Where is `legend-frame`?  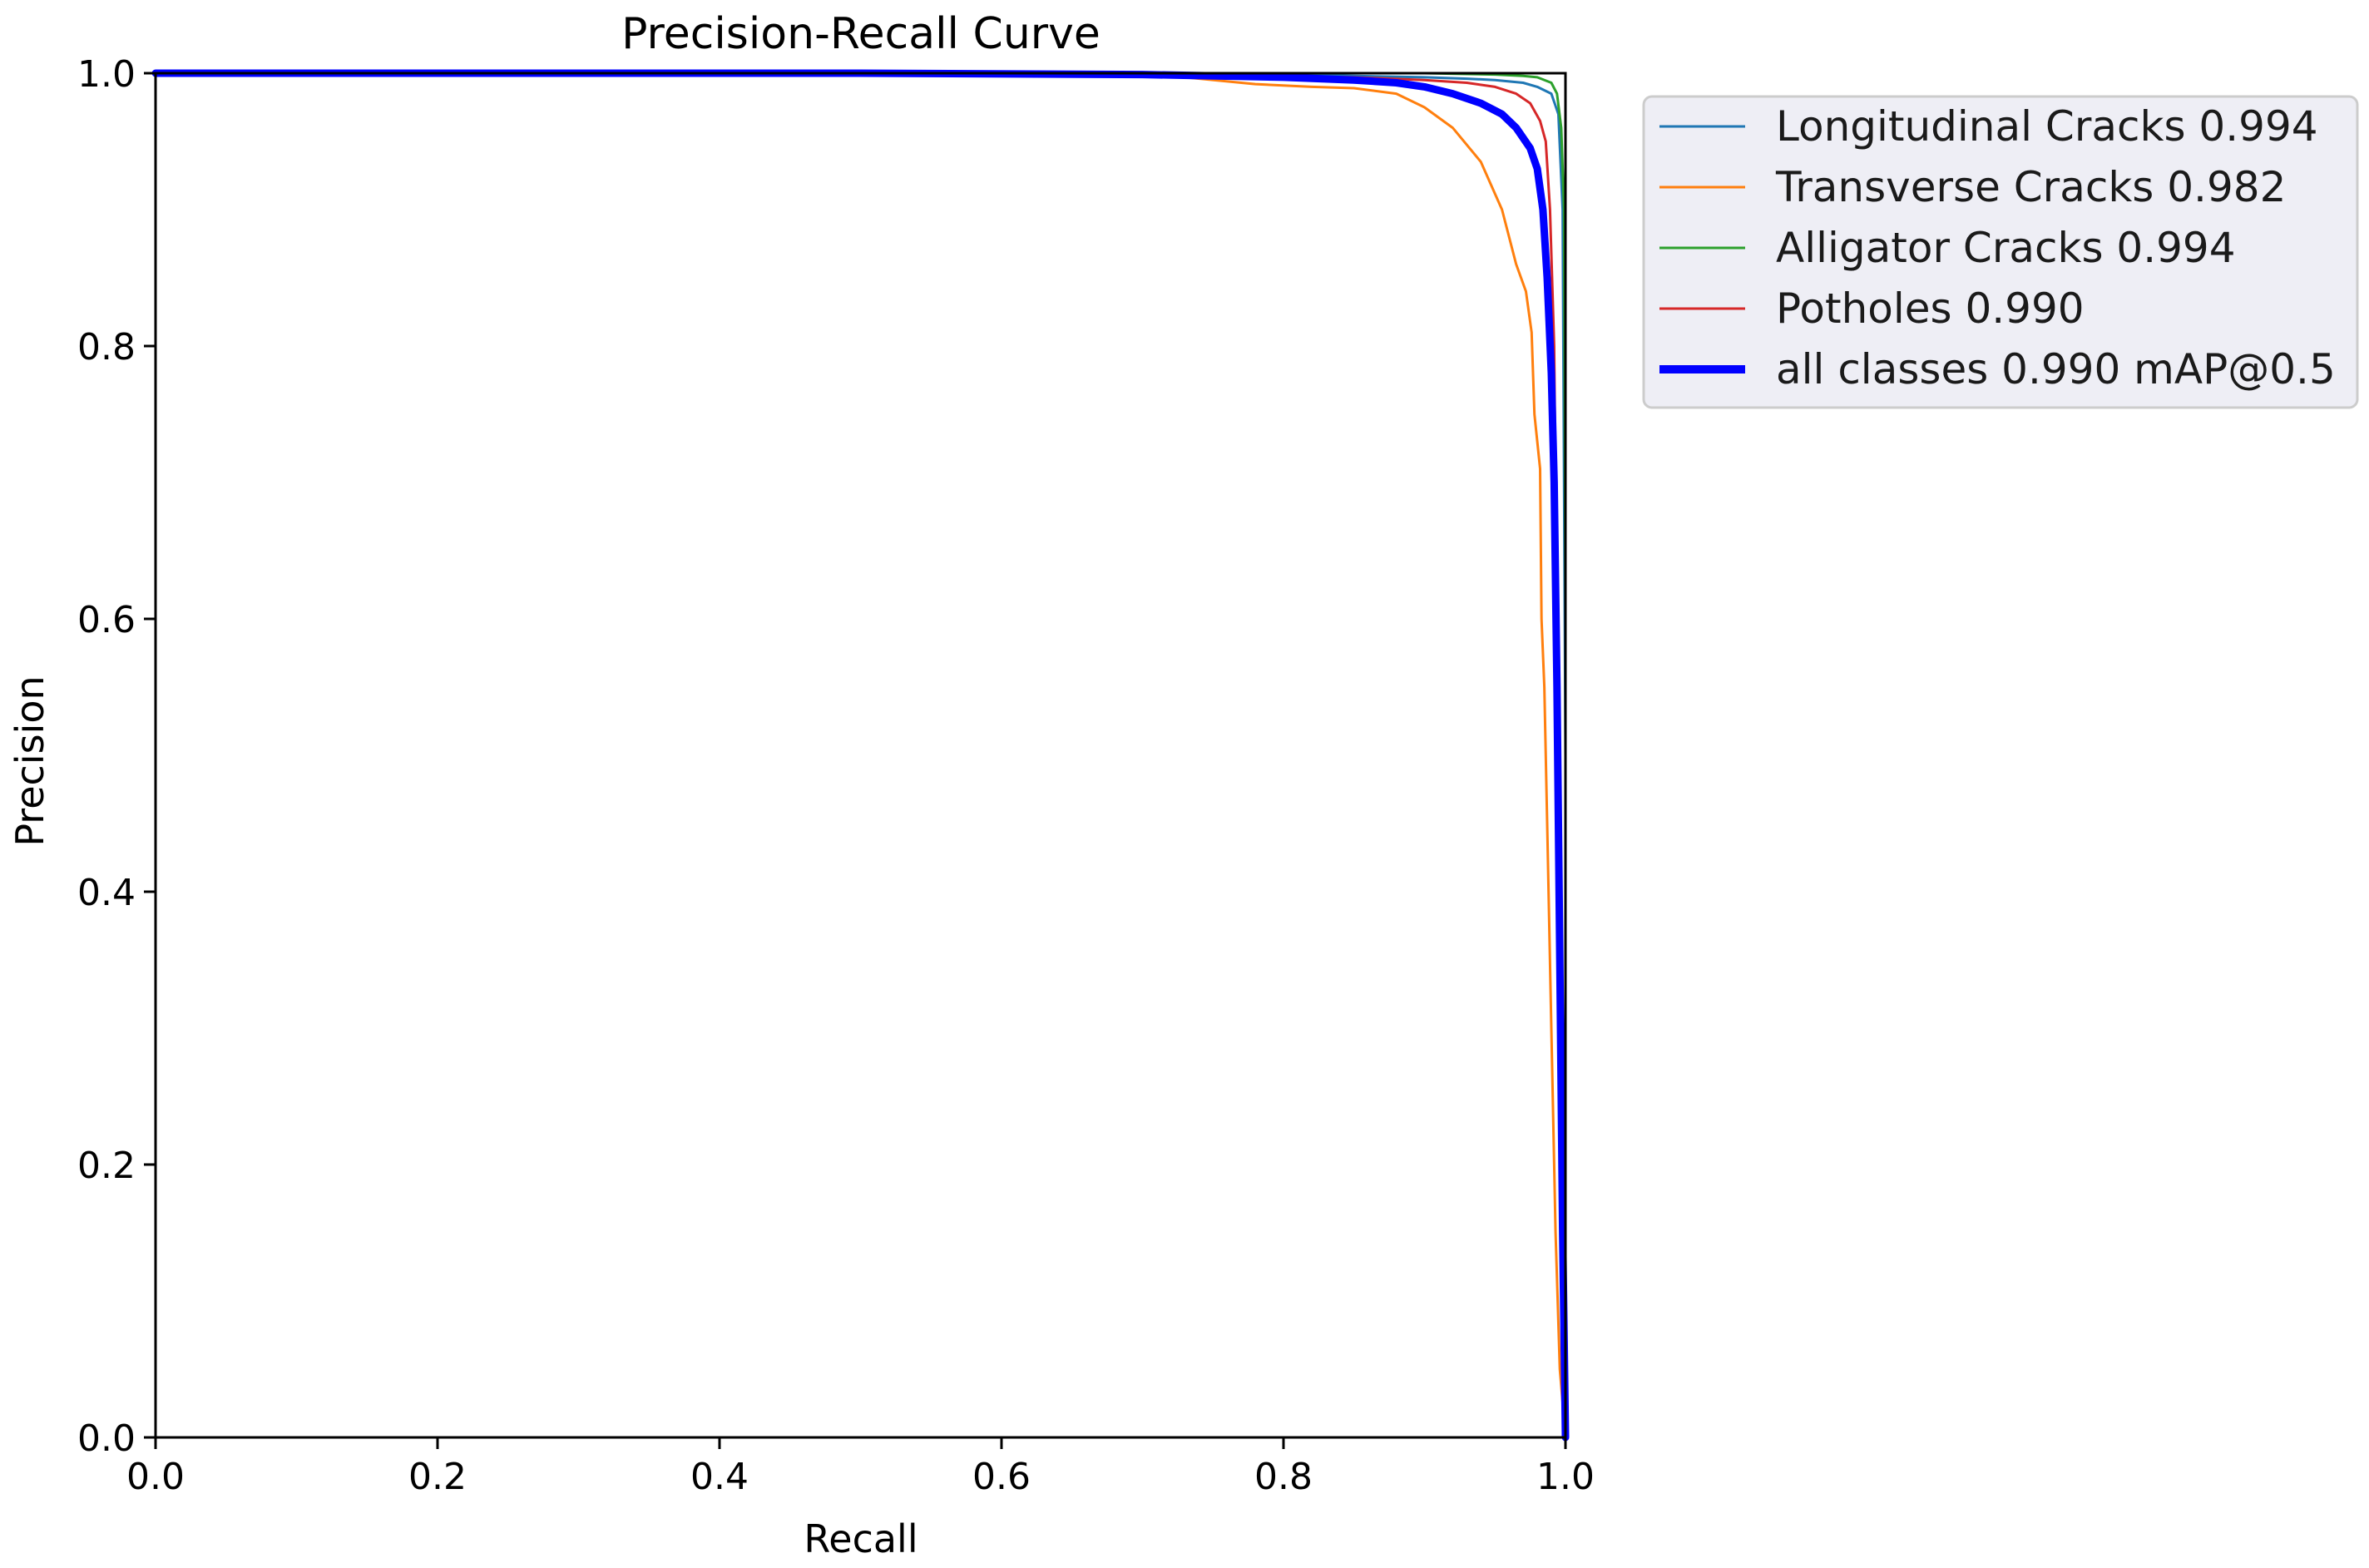
legend-frame is located at coordinates (2001, 252).